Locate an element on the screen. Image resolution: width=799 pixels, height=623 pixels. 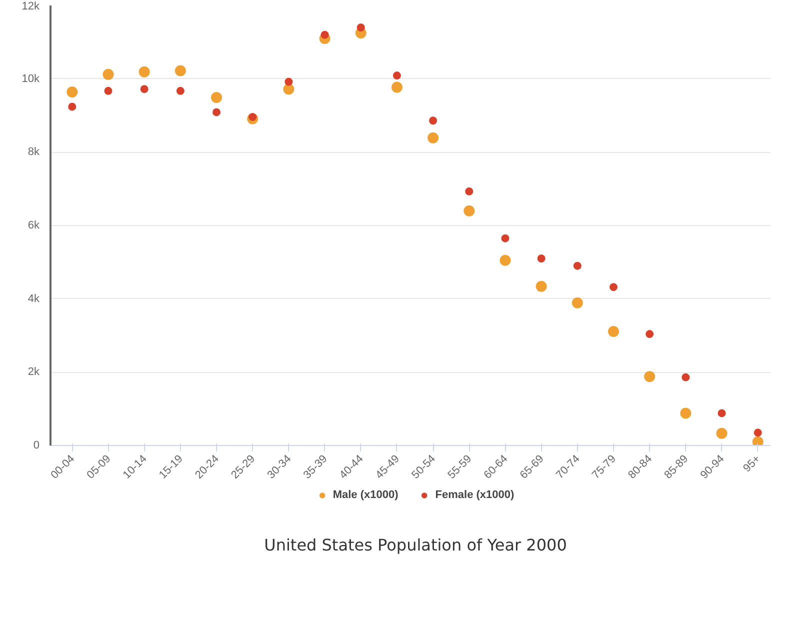
y-tick-label: 2k is located at coordinates (34, 372).